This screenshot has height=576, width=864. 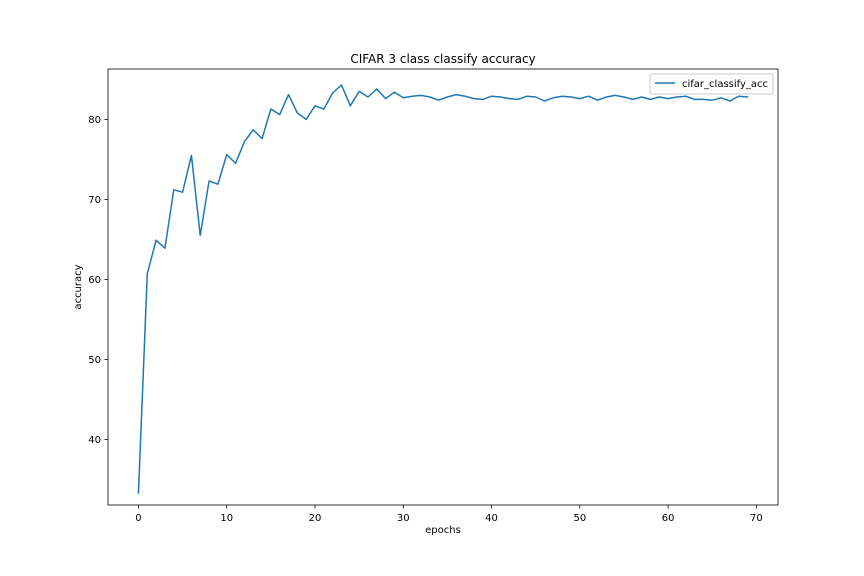 I want to click on legend-box, so click(x=711, y=84).